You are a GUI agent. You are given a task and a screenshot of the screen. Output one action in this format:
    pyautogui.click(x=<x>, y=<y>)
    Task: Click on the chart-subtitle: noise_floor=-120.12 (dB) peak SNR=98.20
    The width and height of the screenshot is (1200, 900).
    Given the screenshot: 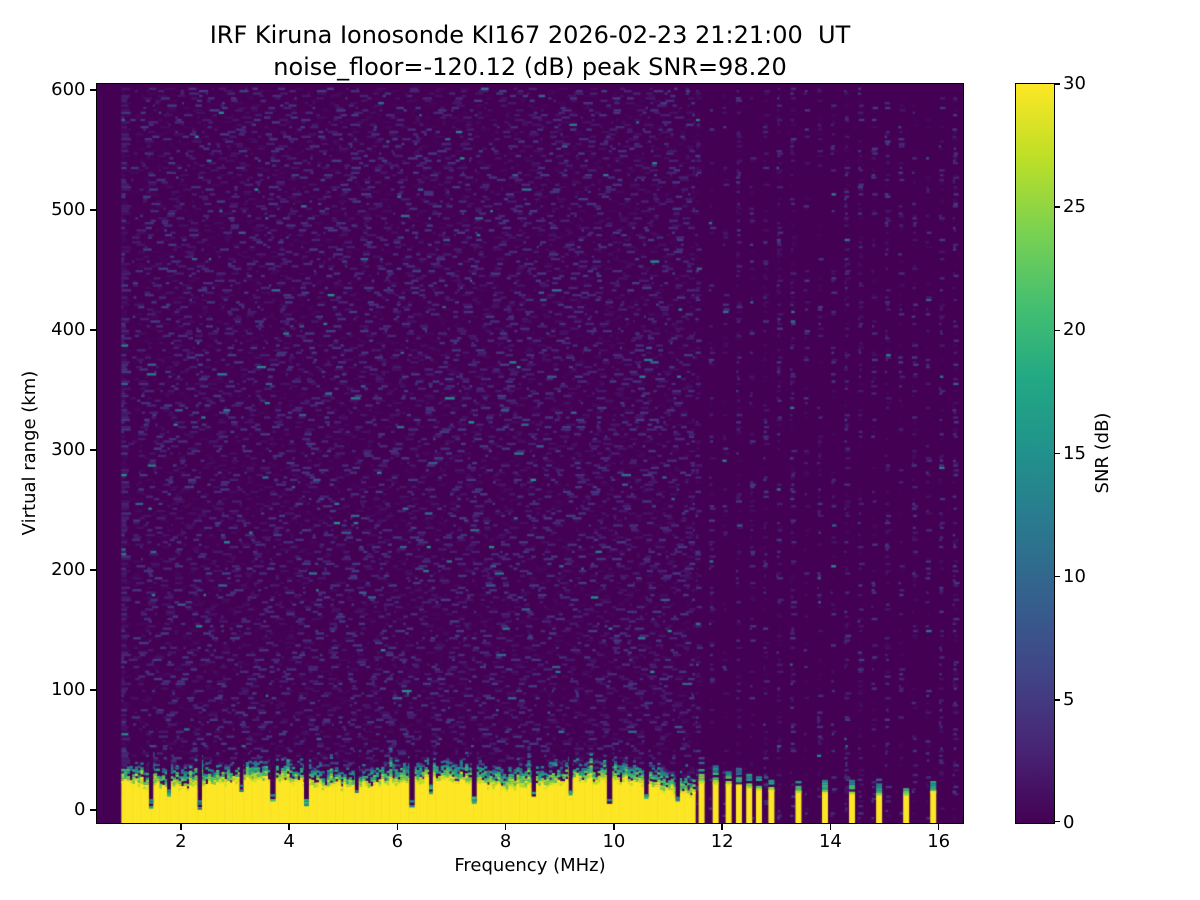 What is the action you would take?
    pyautogui.click(x=530, y=67)
    